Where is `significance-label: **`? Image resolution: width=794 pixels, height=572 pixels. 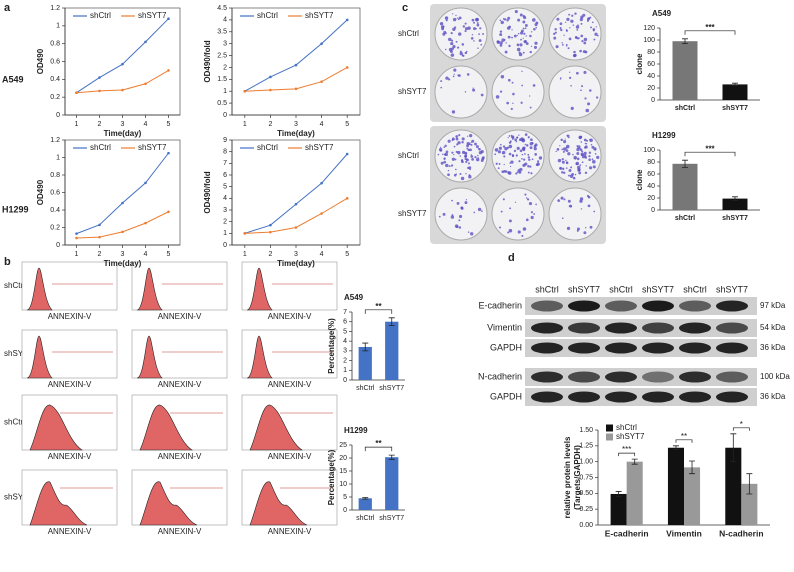
significance-label: ** is located at coordinates (378, 443).